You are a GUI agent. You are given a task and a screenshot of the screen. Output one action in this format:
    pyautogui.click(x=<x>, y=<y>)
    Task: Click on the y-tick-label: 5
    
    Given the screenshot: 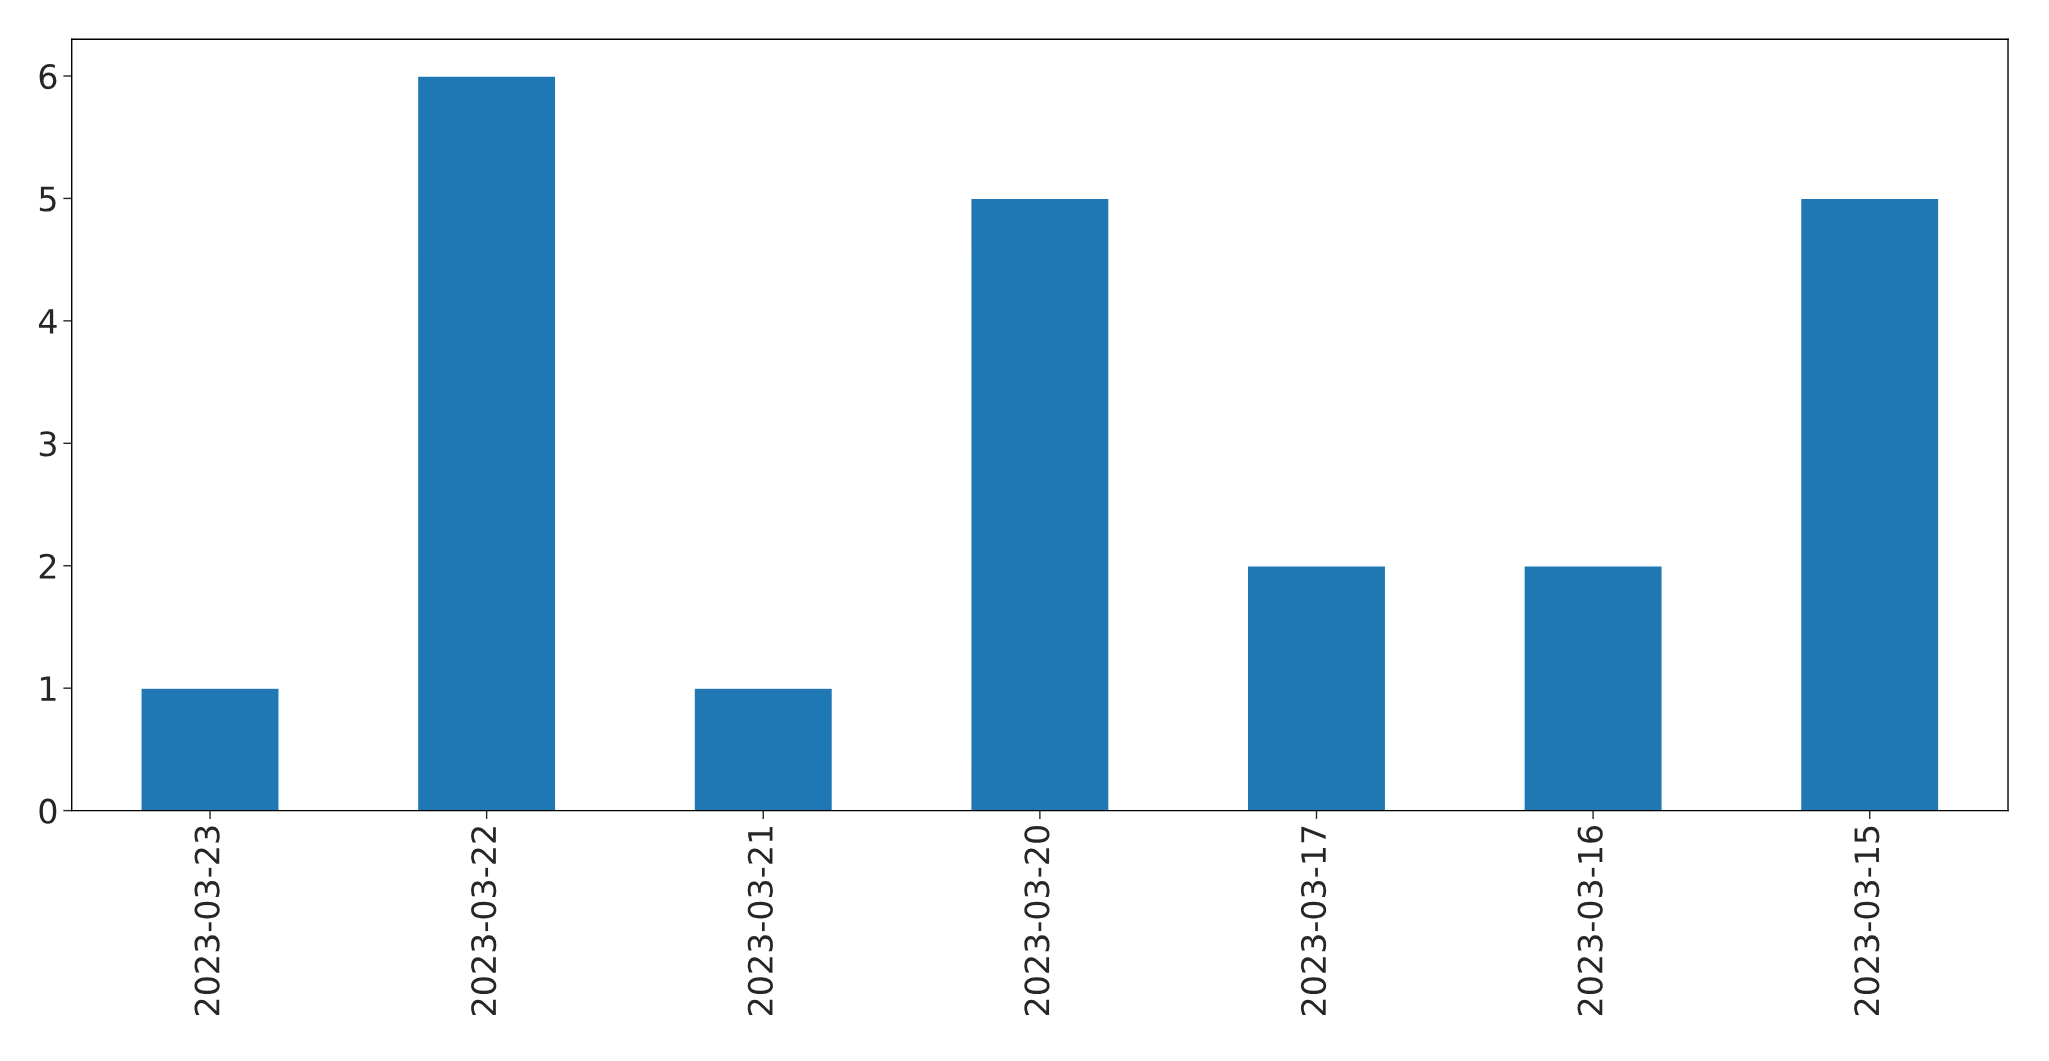 What is the action you would take?
    pyautogui.click(x=47, y=199)
    